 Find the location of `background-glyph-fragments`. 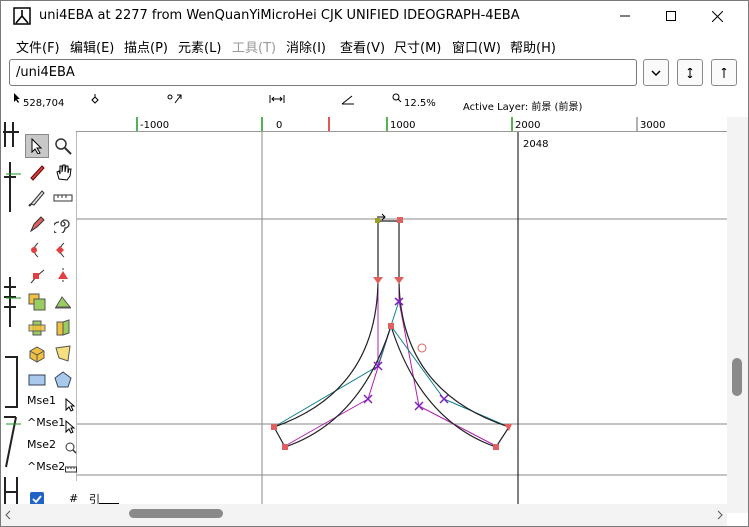

background-glyph-fragments is located at coordinates (12, 314).